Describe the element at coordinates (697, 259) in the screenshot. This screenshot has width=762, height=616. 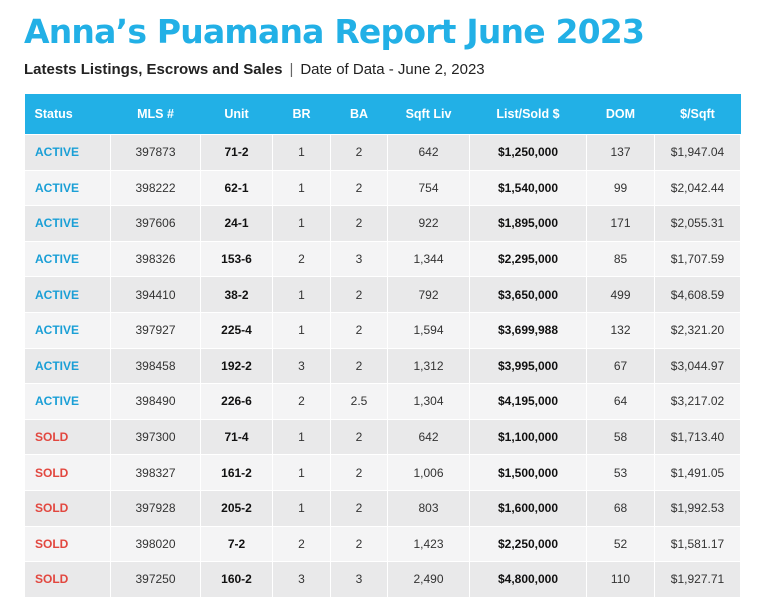
I see `price-per-sqft-cell: $1,707.59` at that location.